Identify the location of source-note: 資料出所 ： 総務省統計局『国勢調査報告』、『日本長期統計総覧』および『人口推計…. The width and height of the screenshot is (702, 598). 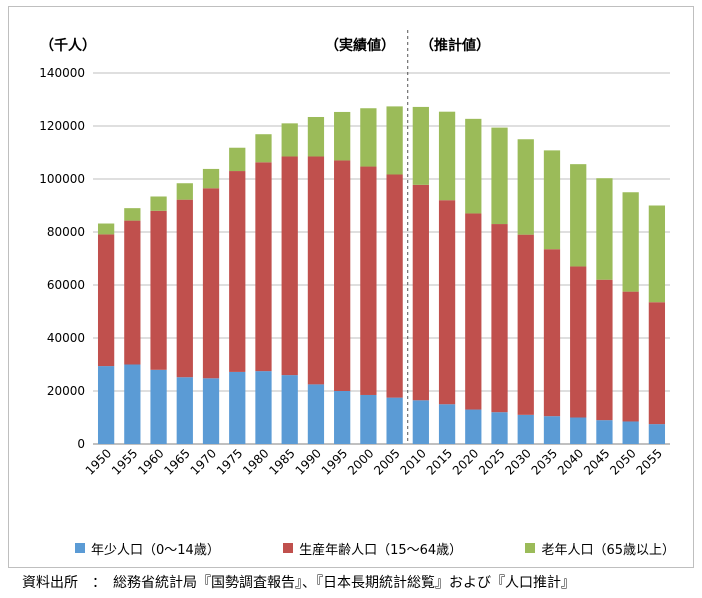
(298, 583).